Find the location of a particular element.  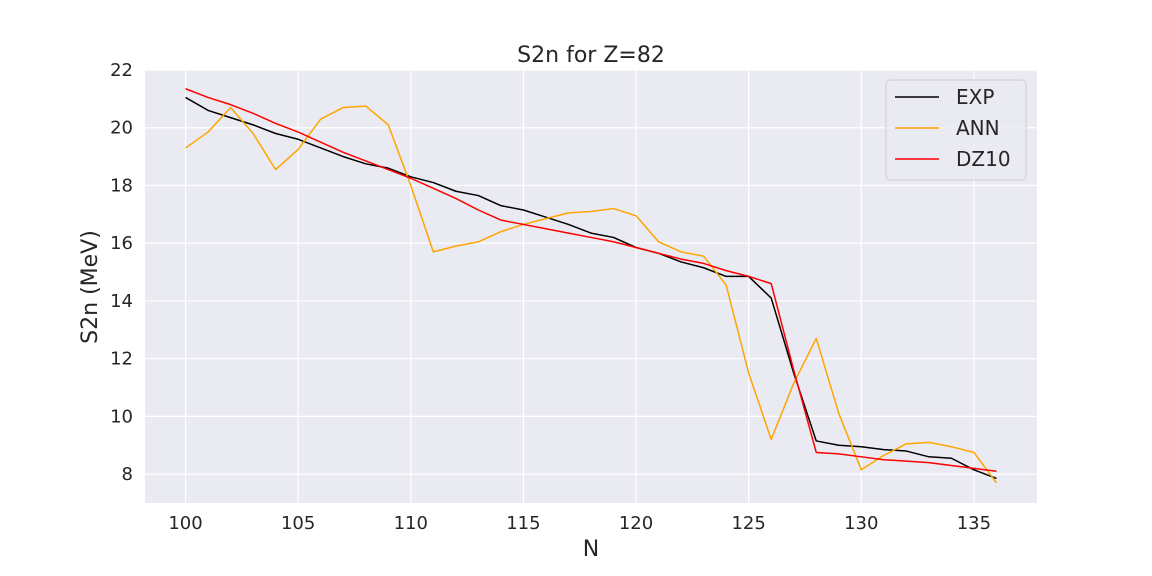

legend-box is located at coordinates (956, 130).